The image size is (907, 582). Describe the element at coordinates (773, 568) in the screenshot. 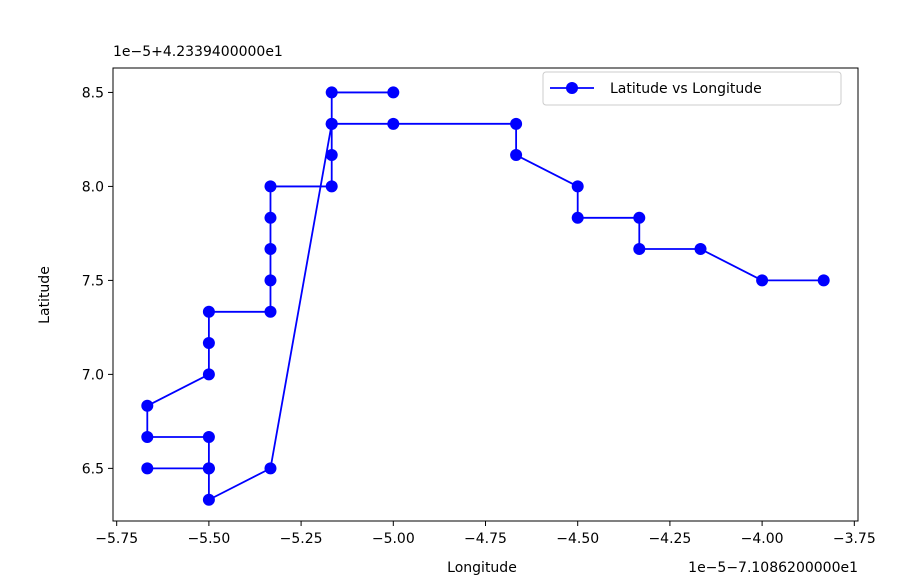

I see `x-offset-text: 1e−5−7.1086200000e1` at that location.